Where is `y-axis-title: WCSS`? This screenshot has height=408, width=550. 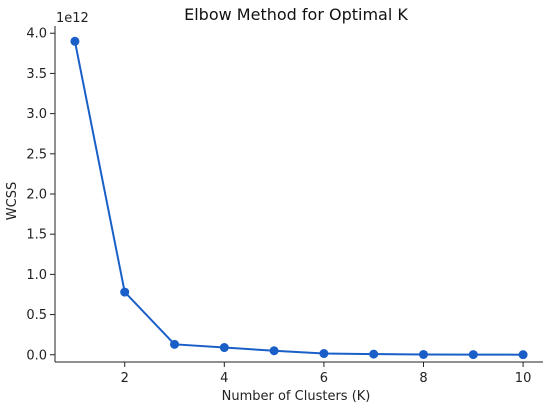
y-axis-title: WCSS is located at coordinates (12, 201).